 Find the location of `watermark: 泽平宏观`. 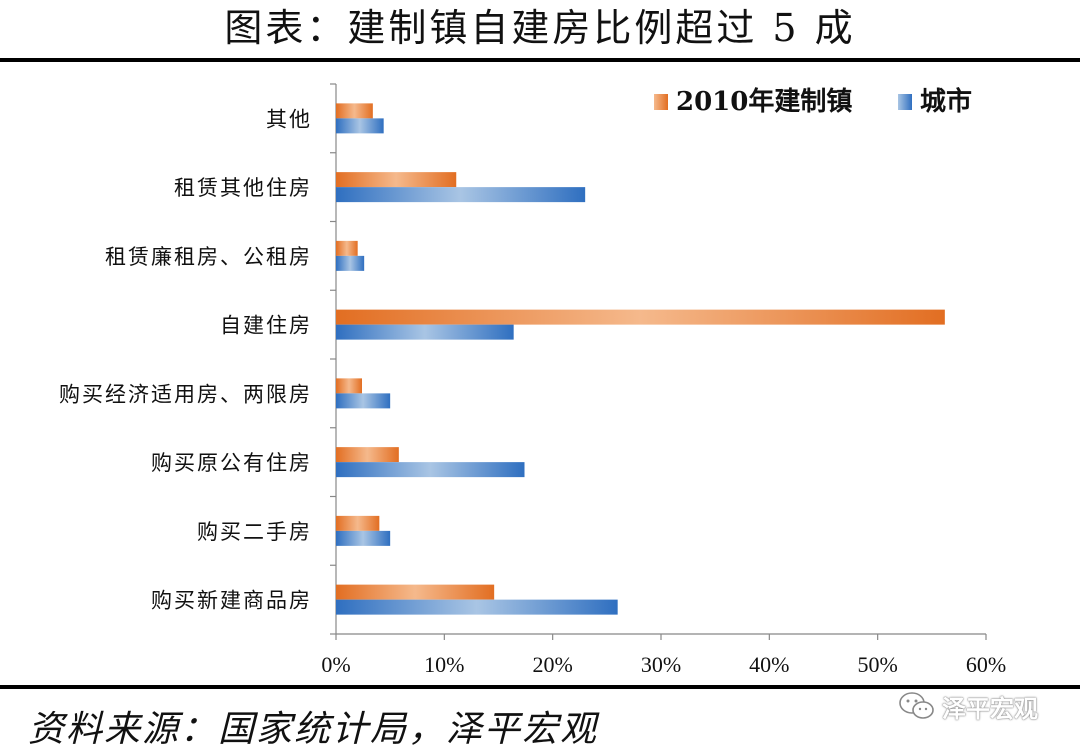

watermark: 泽平宏观 is located at coordinates (968, 706).